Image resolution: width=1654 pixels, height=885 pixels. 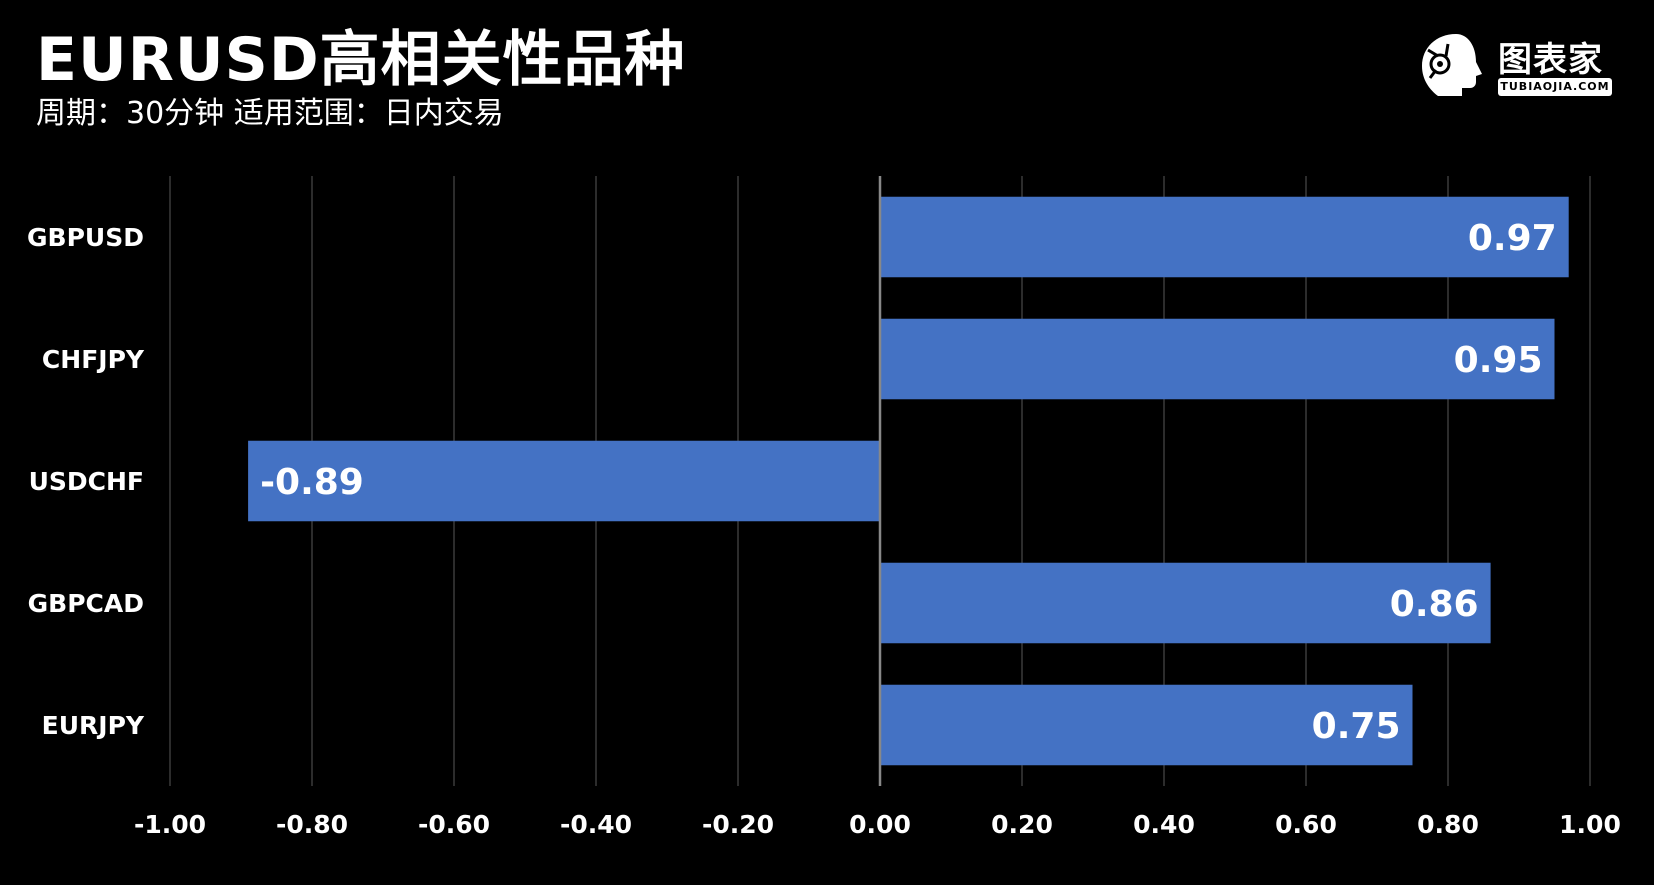 What do you see at coordinates (454, 824) in the screenshot?
I see `x-tick-label: -0.60` at bounding box center [454, 824].